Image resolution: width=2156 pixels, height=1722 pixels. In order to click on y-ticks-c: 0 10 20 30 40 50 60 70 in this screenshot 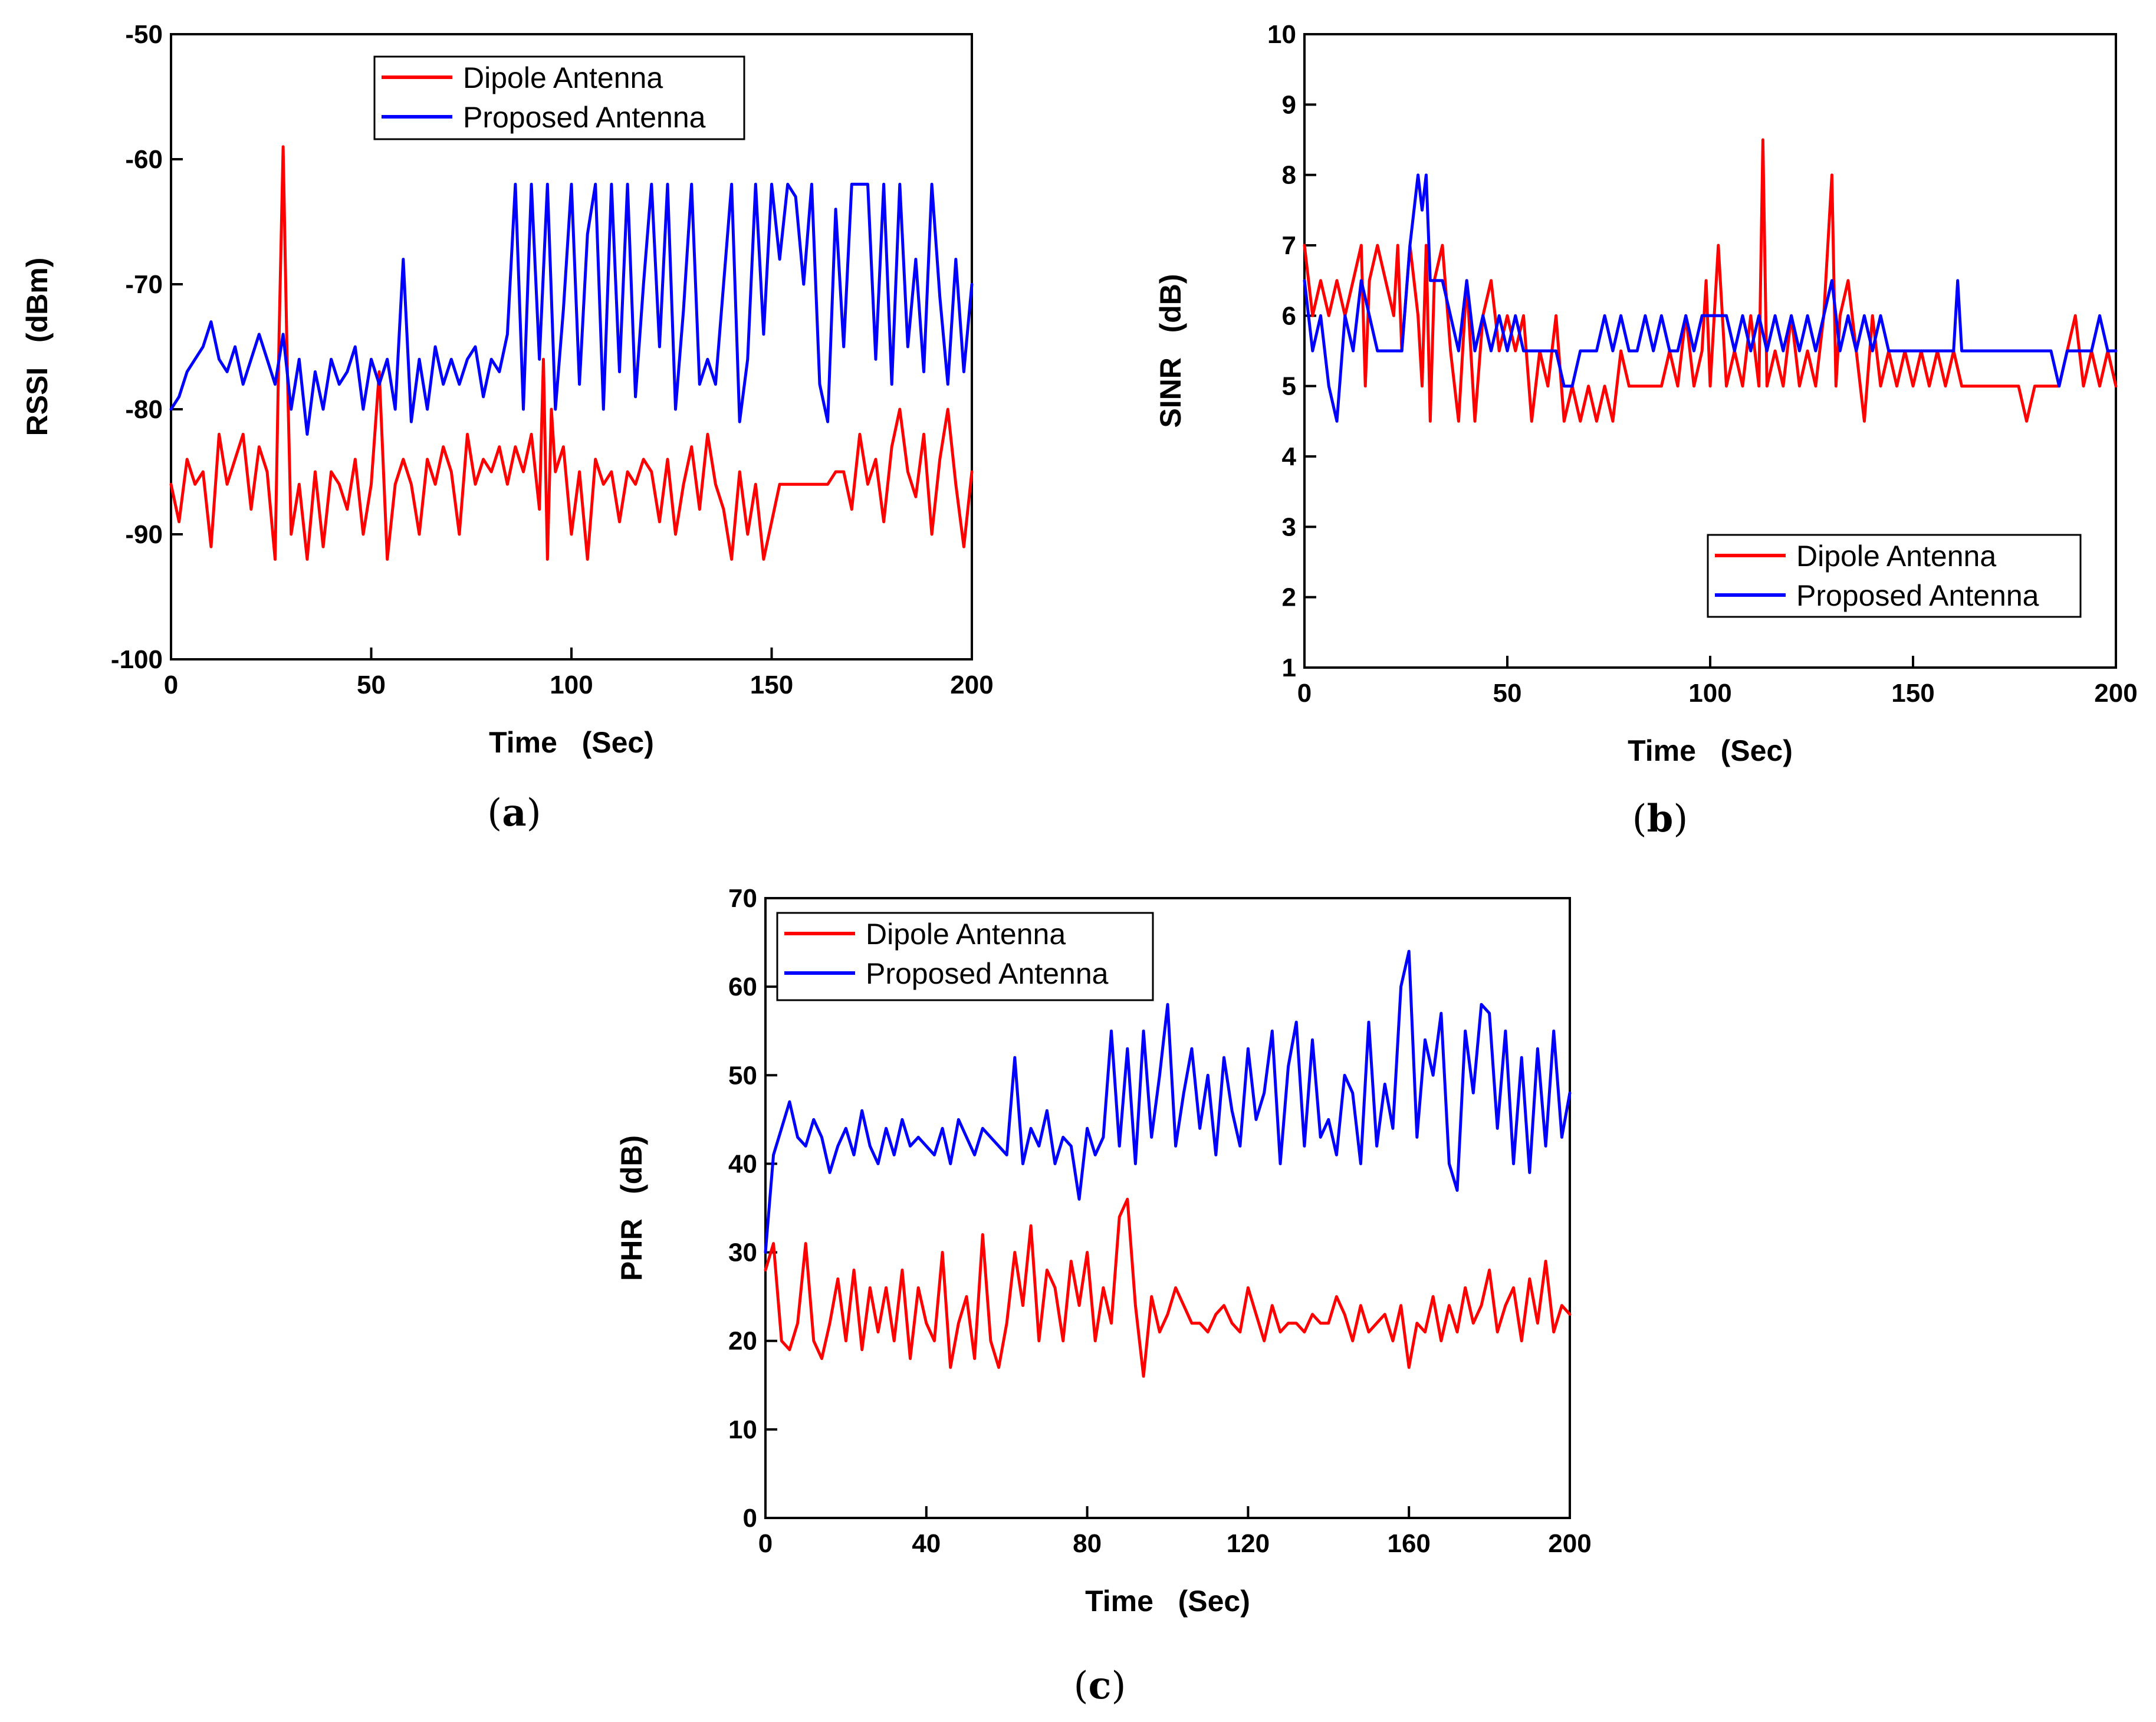, I will do `click(752, 1209)`.